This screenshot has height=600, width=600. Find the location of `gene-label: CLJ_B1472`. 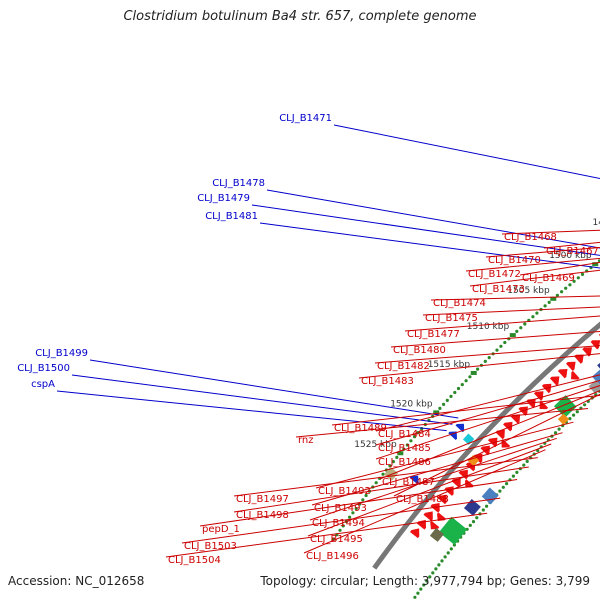

gene-label: CLJ_B1472 is located at coordinates (494, 274).